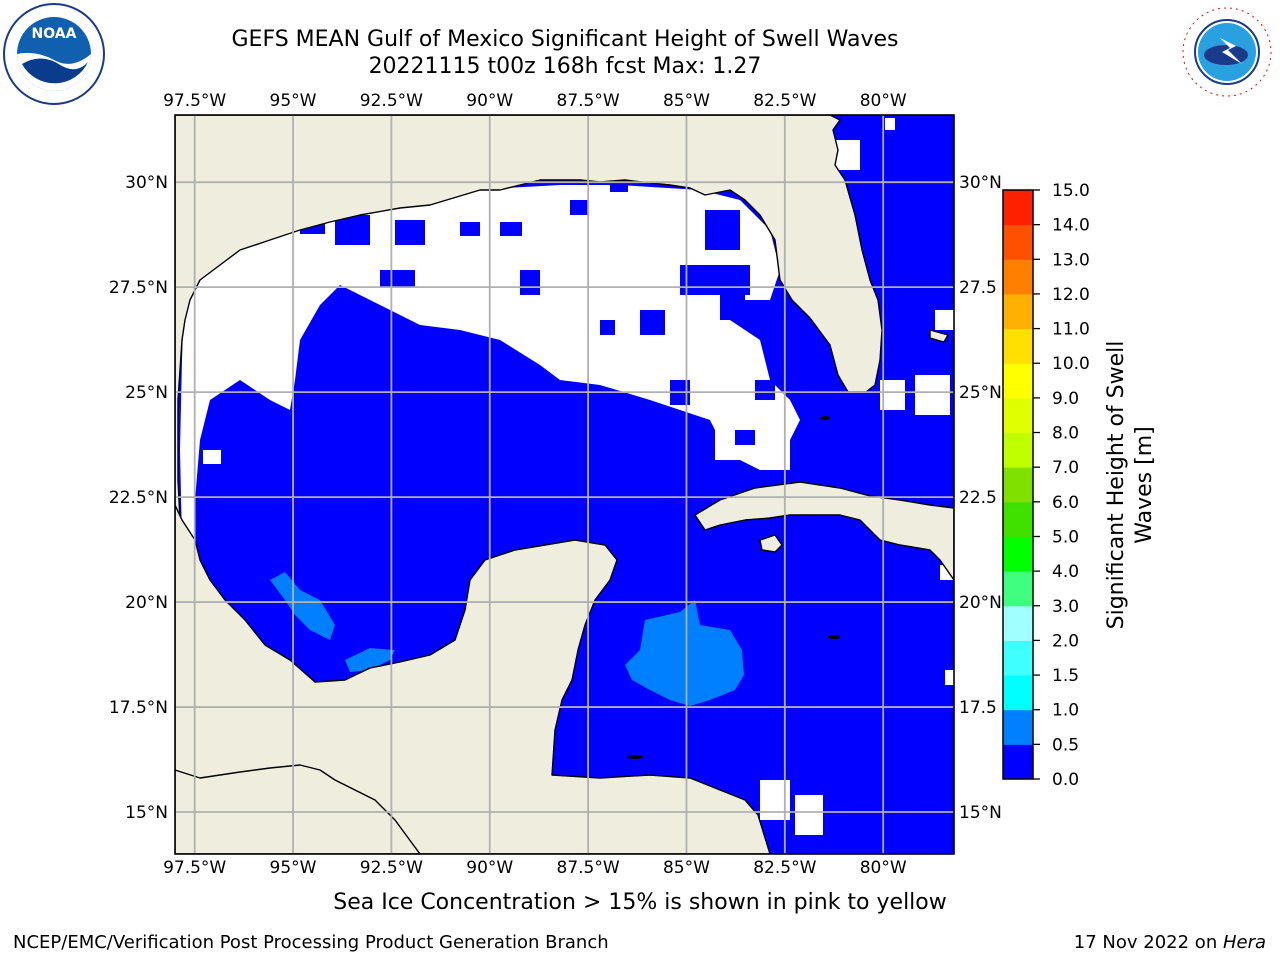  Describe the element at coordinates (1065, 468) in the screenshot. I see `colorbar-tick-label: 7.0` at that location.